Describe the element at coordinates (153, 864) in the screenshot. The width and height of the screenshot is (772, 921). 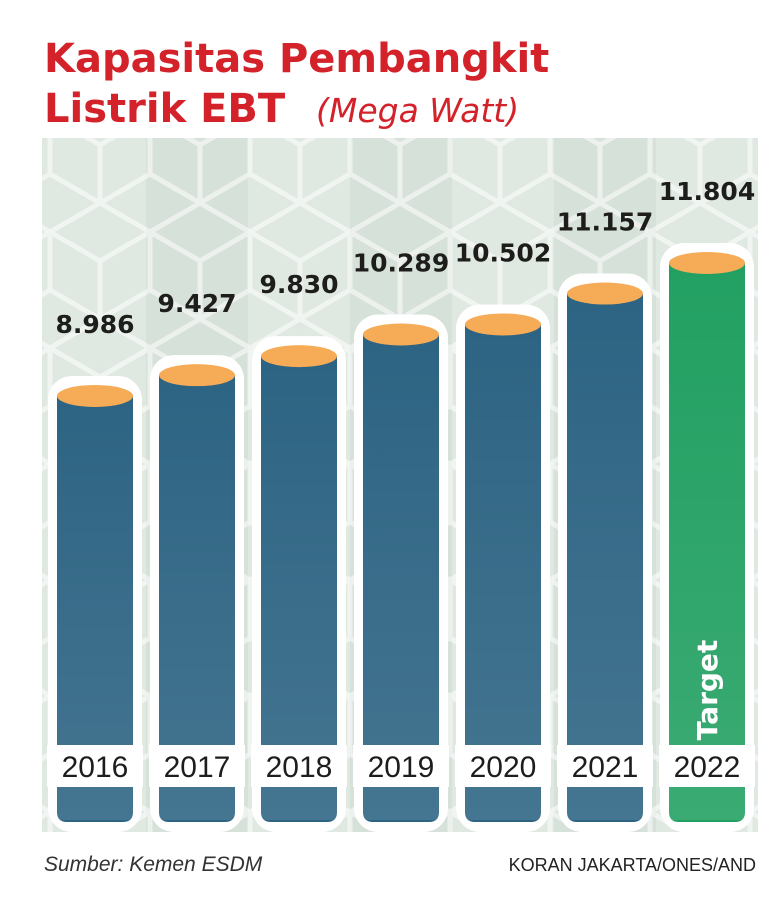
I see `source: Sumber: Kemen ESDM` at that location.